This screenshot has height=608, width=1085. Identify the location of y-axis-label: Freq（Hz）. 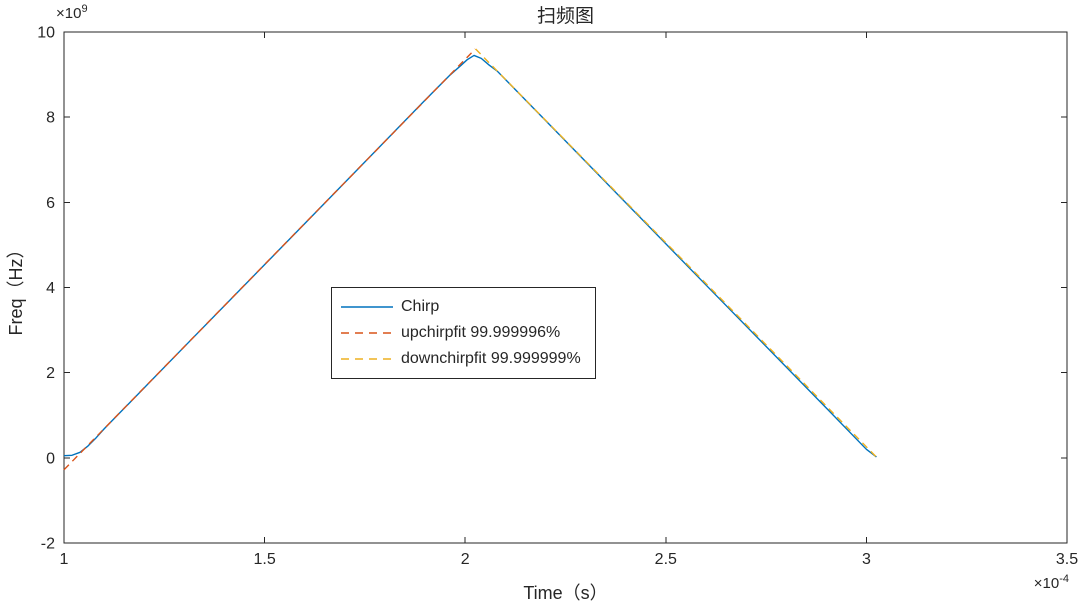
(16, 288).